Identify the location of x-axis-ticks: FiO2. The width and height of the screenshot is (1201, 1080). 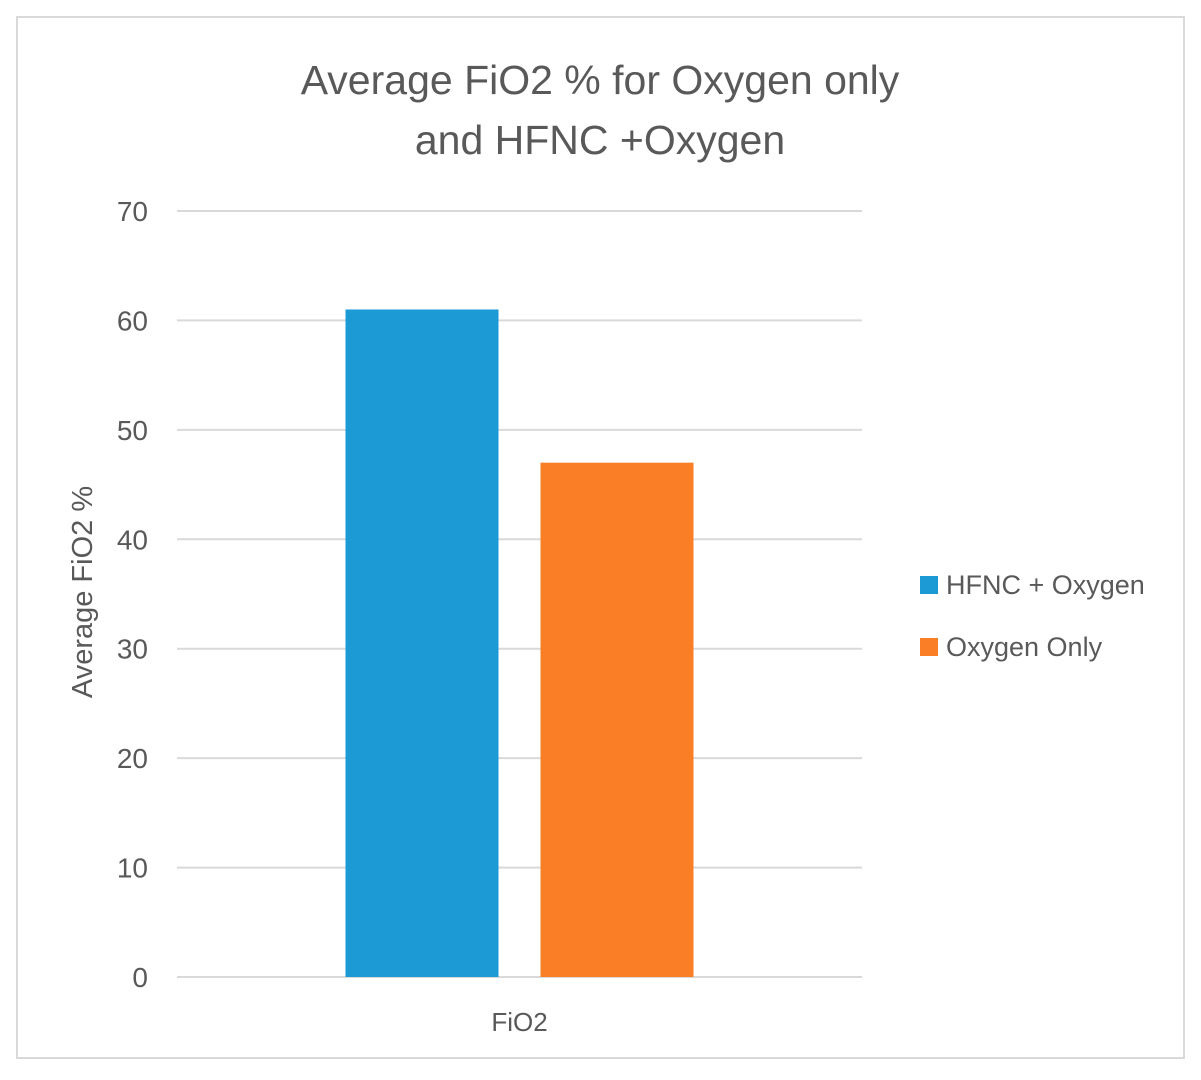
(519, 1022).